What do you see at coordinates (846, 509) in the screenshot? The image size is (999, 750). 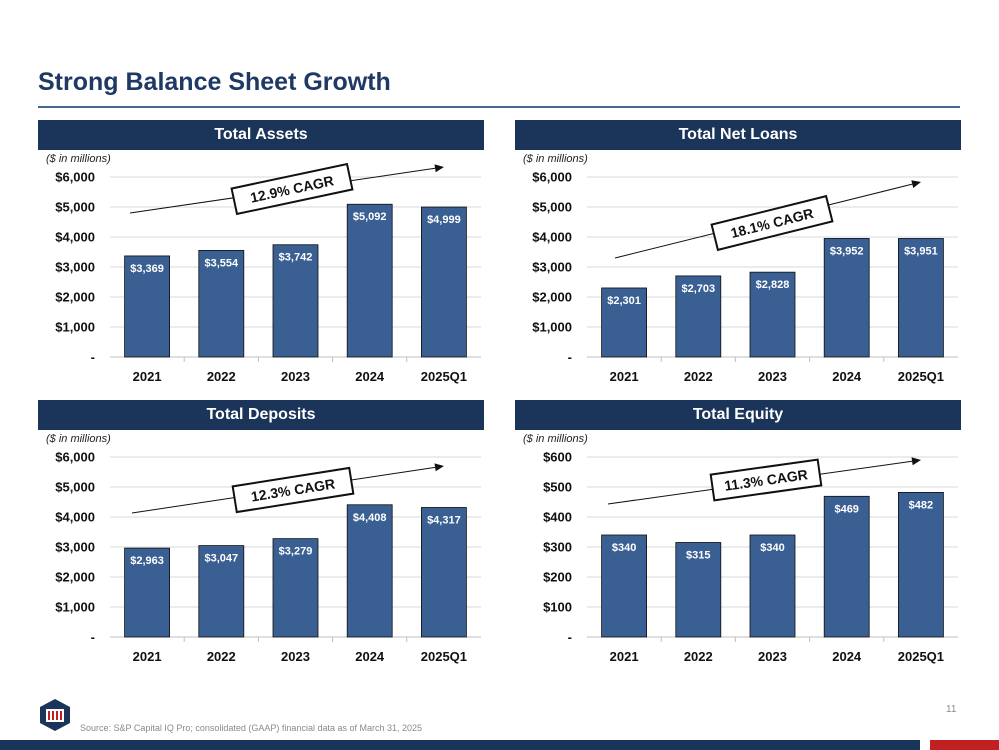 I see `data-label: $469` at bounding box center [846, 509].